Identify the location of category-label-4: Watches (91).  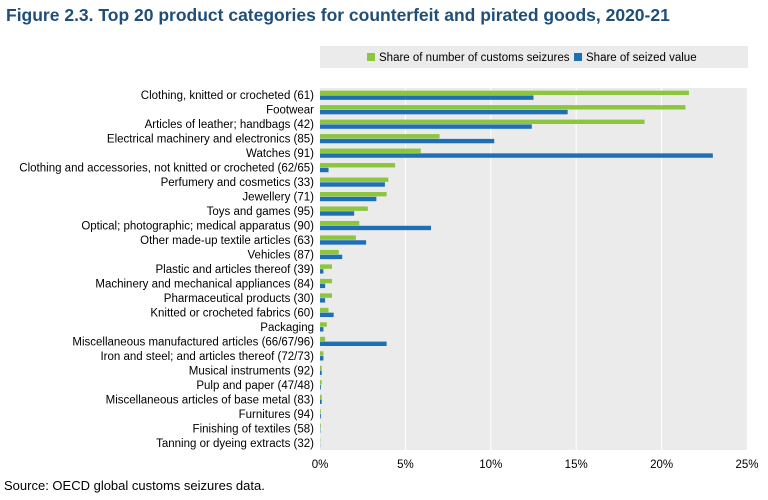
(280, 154).